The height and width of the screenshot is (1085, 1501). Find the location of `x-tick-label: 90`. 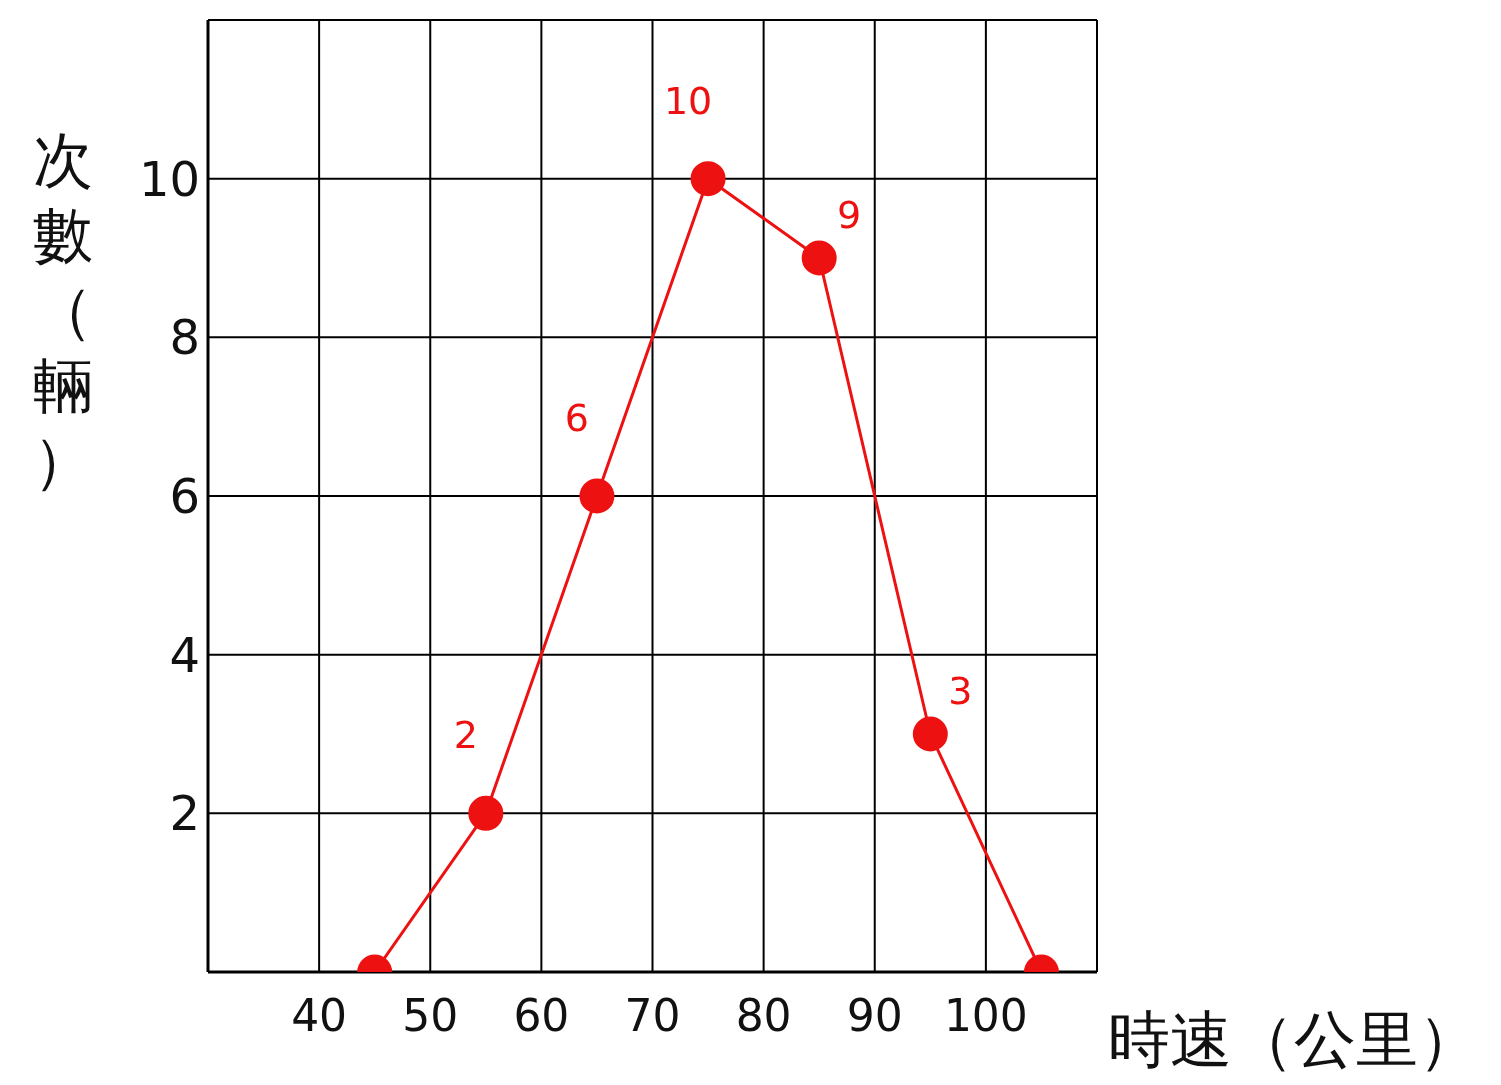

x-tick-label: 90 is located at coordinates (874, 1016).